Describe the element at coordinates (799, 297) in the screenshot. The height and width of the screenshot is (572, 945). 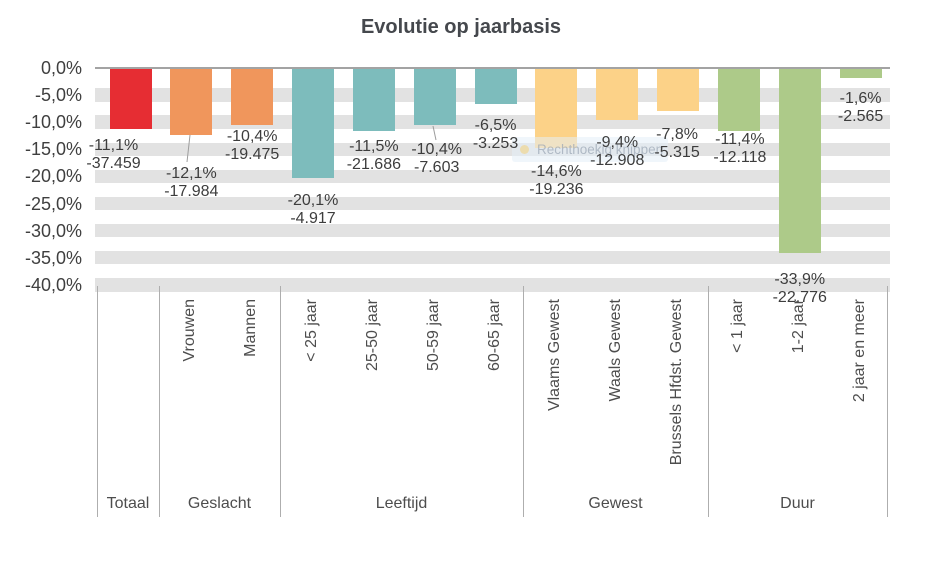
I see `bar-abs-label: -22.776` at that location.